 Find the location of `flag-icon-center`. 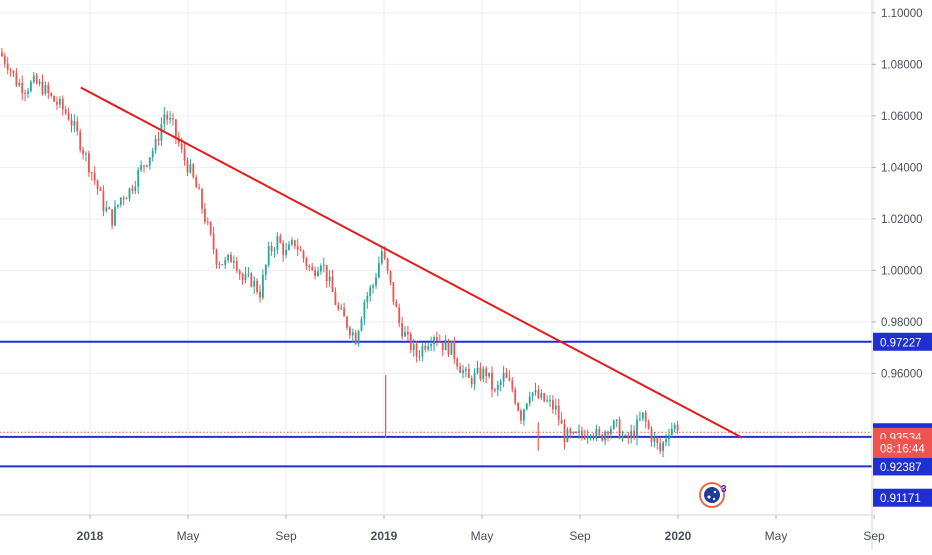

flag-icon-center is located at coordinates (712, 495).